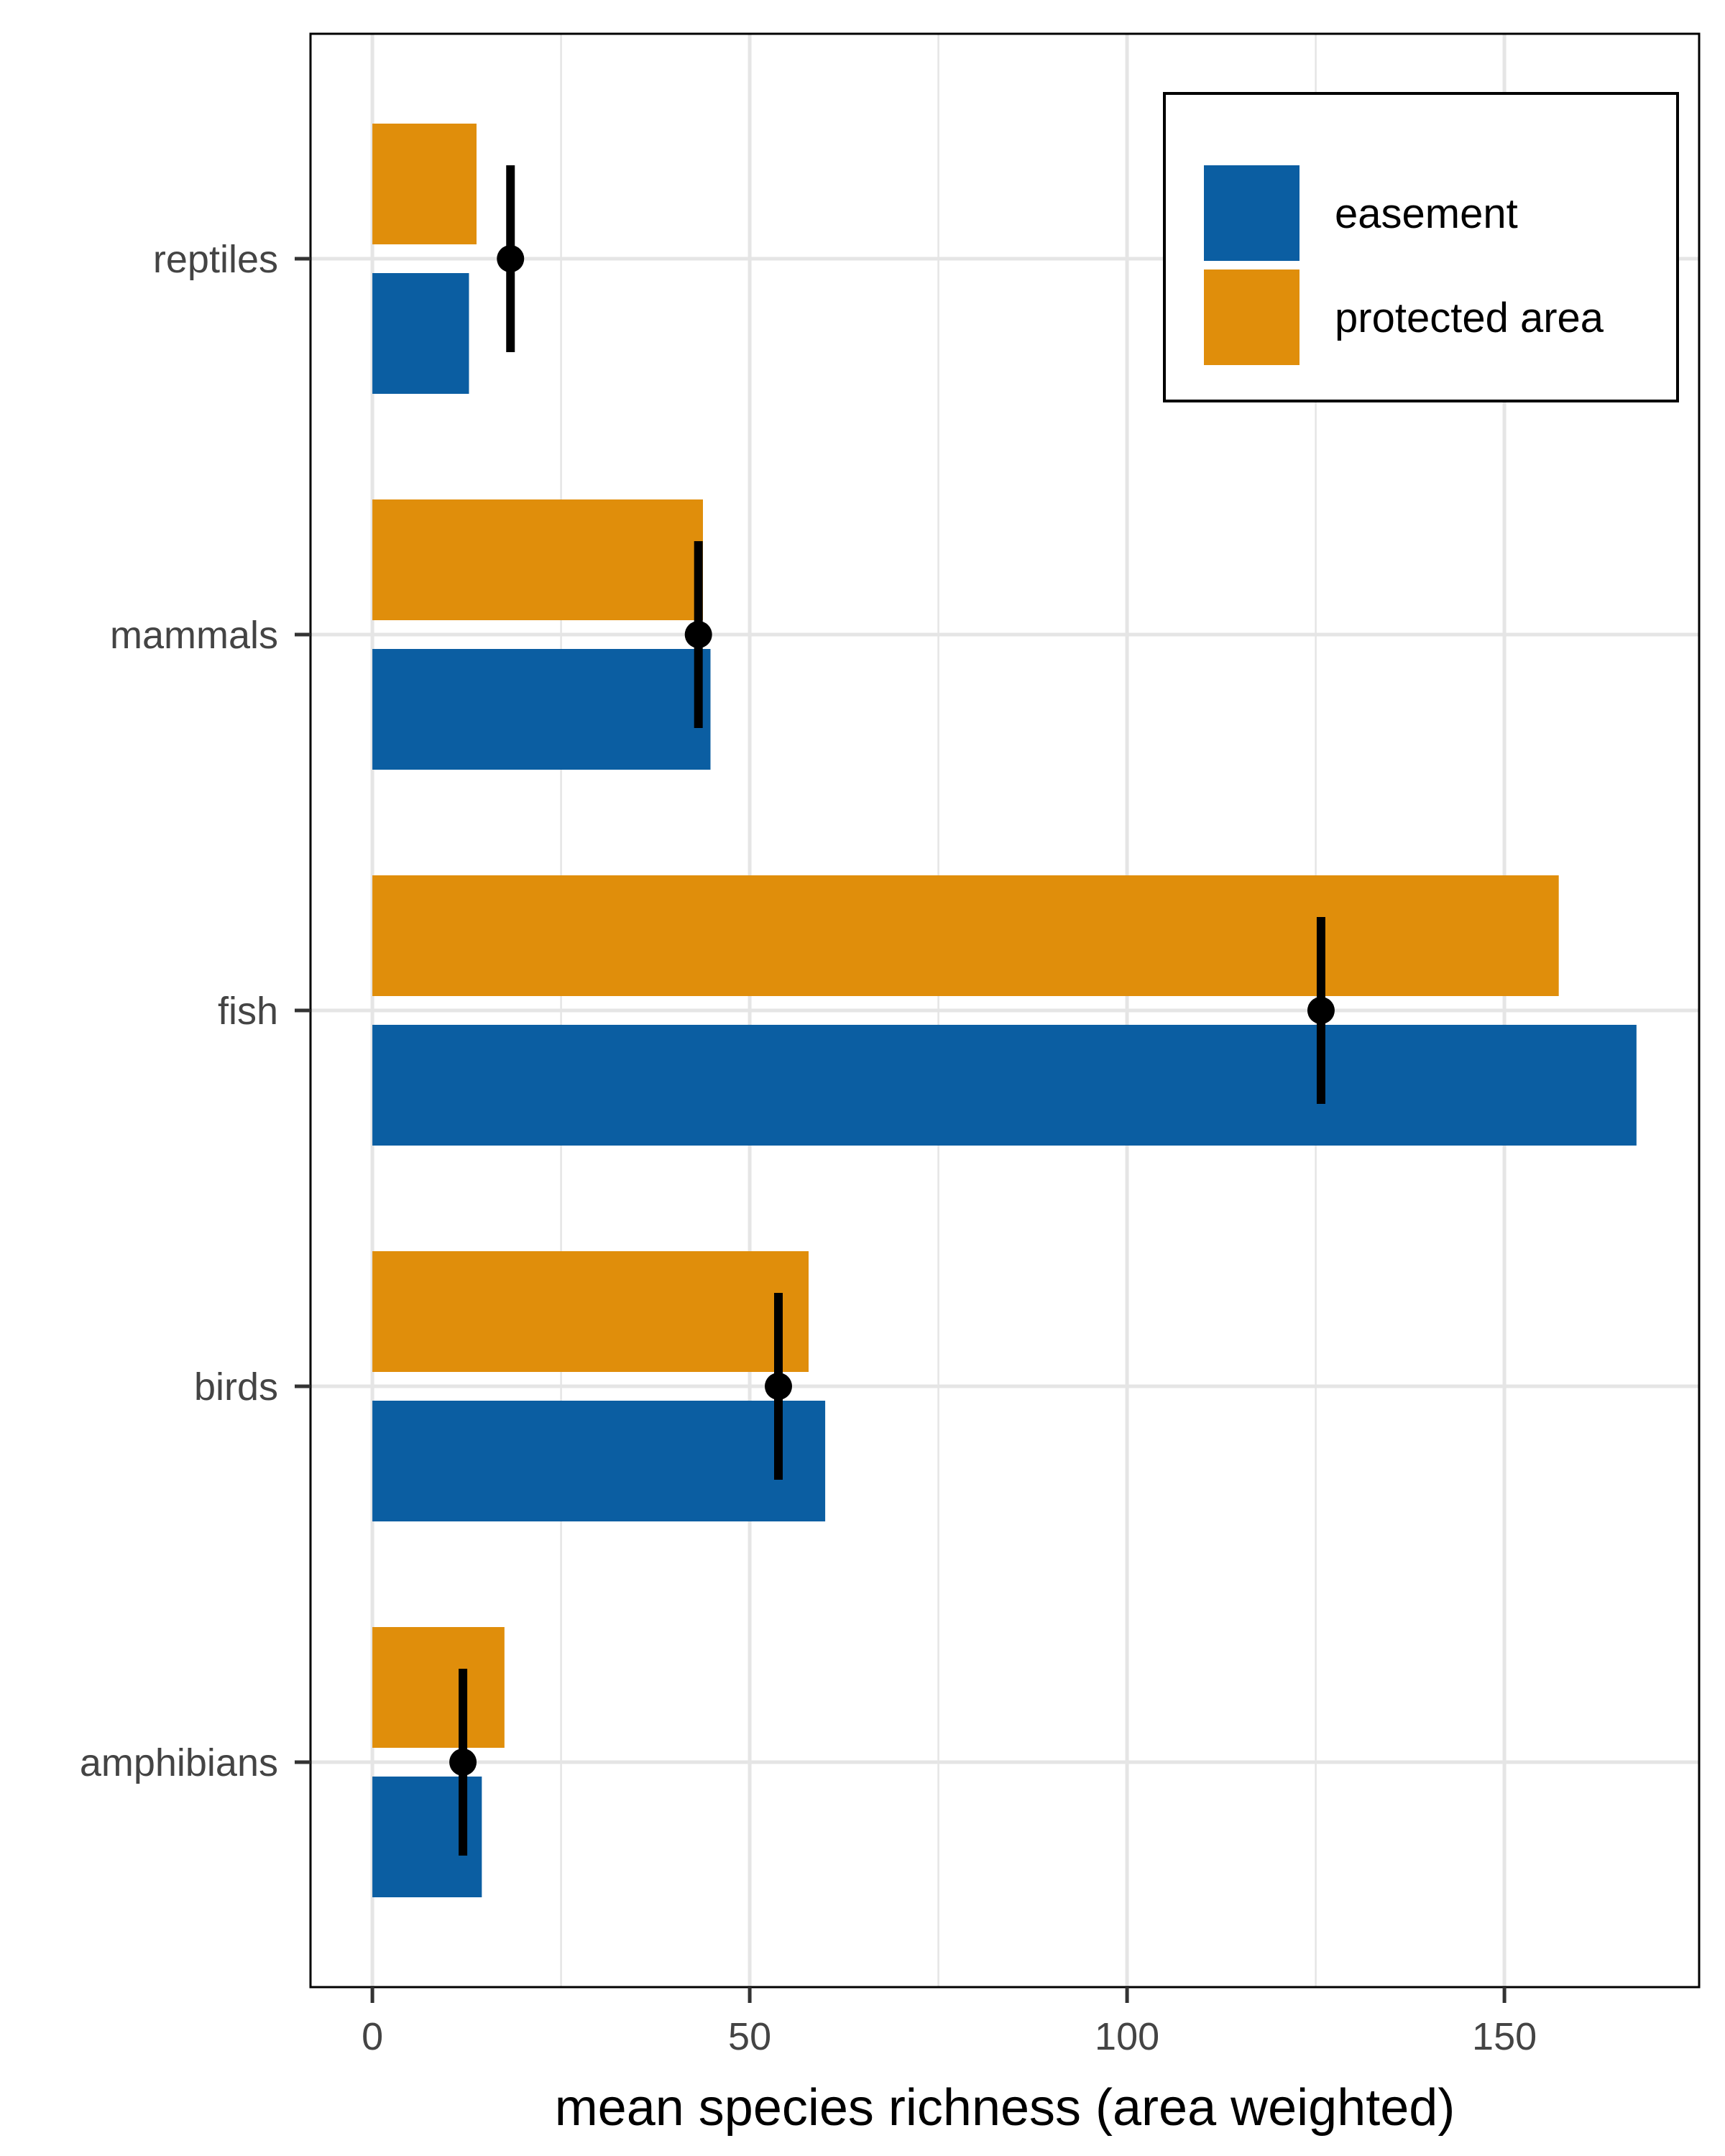 Image resolution: width=1725 pixels, height=2156 pixels. I want to click on point-mammals, so click(698, 634).